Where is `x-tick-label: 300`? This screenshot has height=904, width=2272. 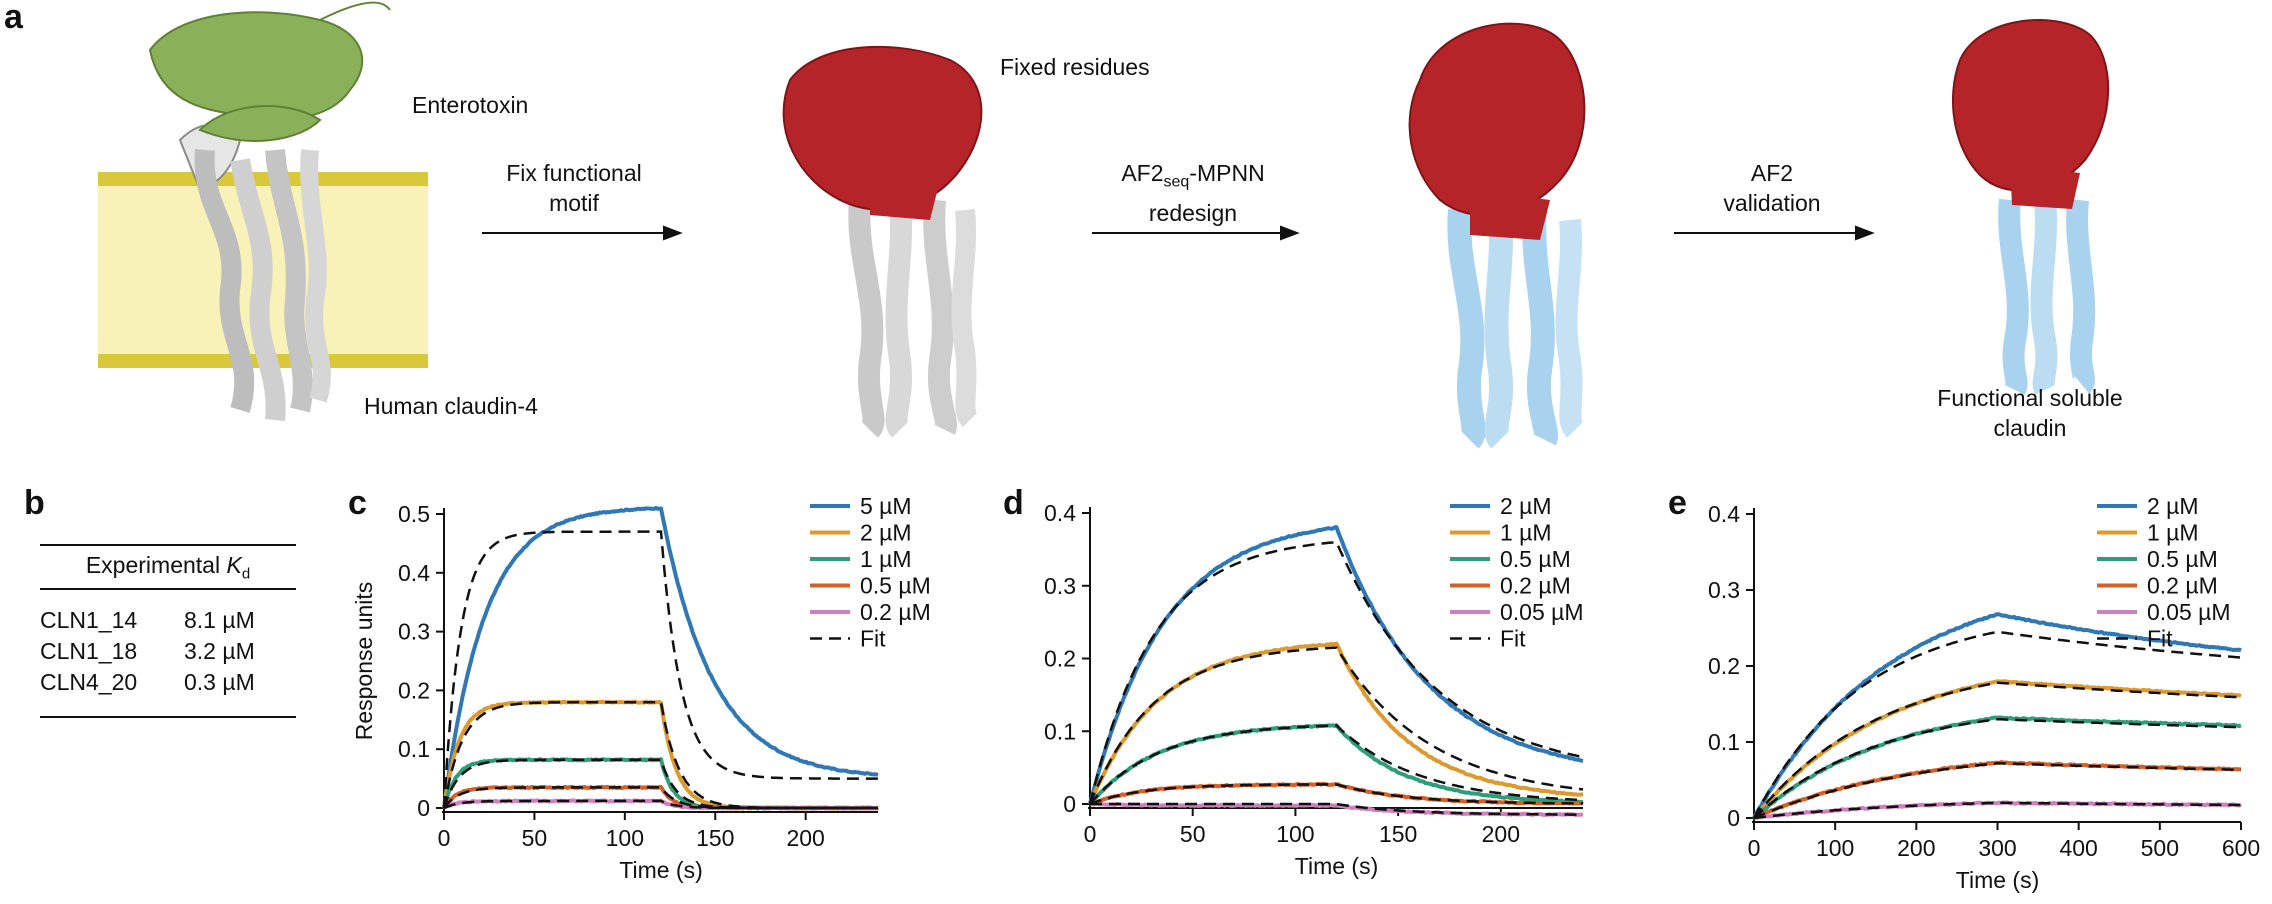 x-tick-label: 300 is located at coordinates (1997, 848).